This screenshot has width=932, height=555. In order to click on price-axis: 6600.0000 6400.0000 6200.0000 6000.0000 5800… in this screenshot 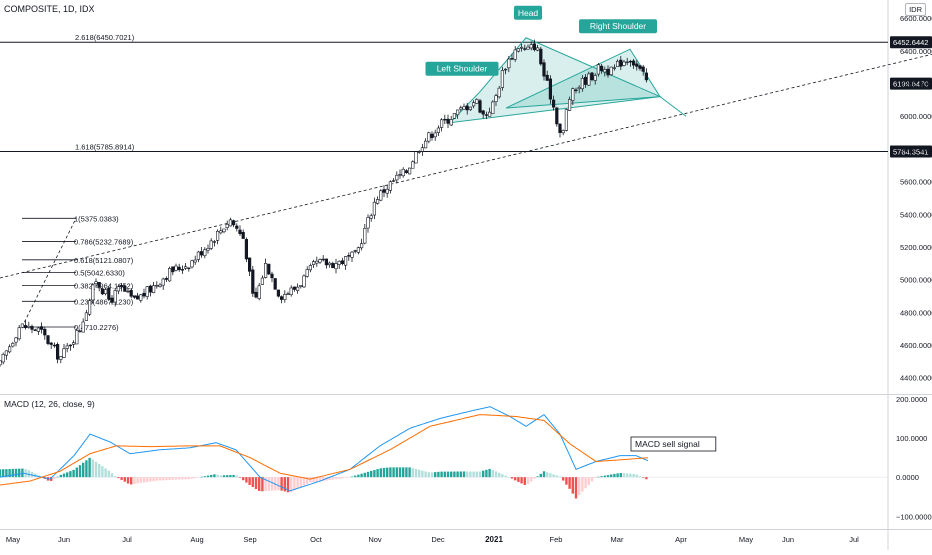, I will do `click(914, 267)`.